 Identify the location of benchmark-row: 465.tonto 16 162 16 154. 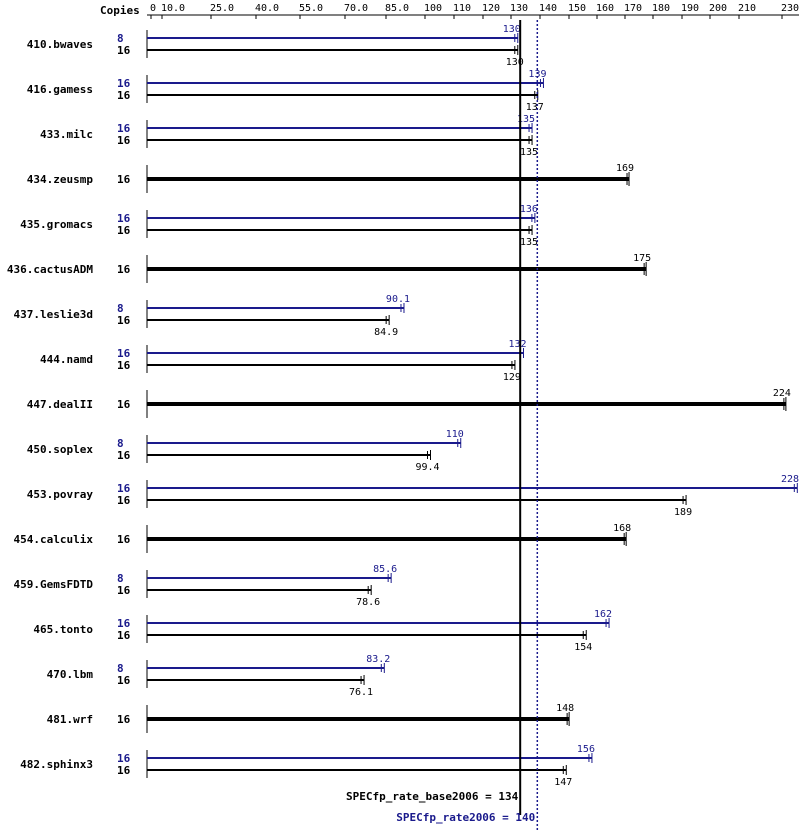
(322, 631).